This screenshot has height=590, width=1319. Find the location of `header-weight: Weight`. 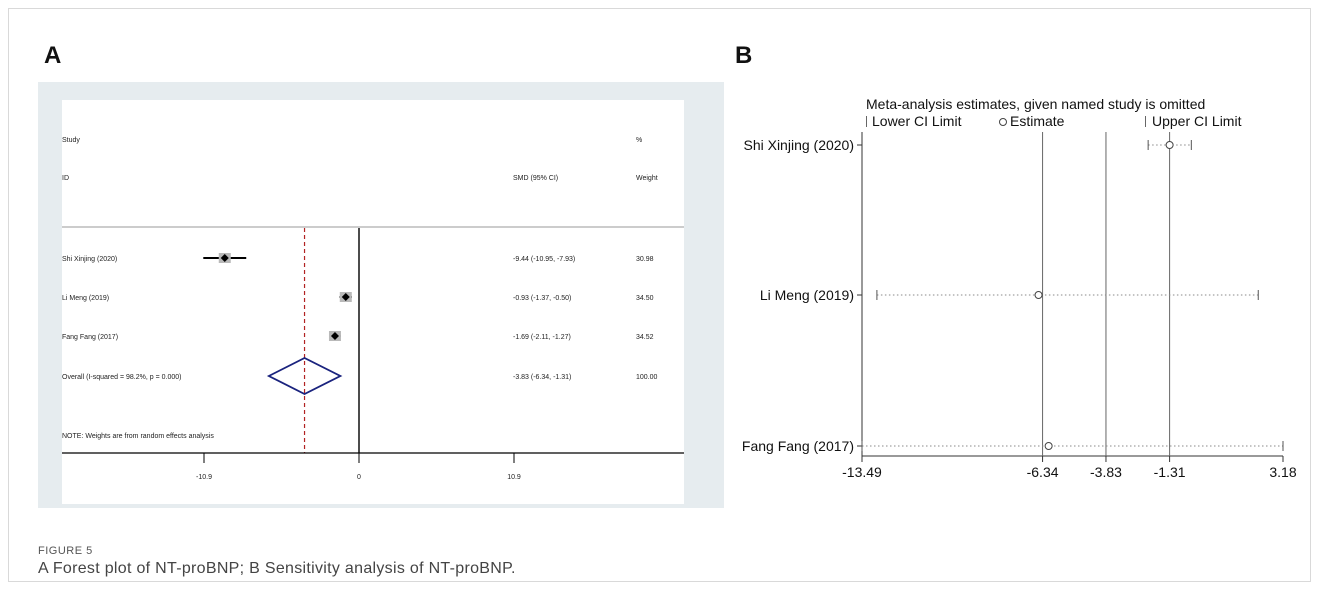

header-weight: Weight is located at coordinates (647, 178).